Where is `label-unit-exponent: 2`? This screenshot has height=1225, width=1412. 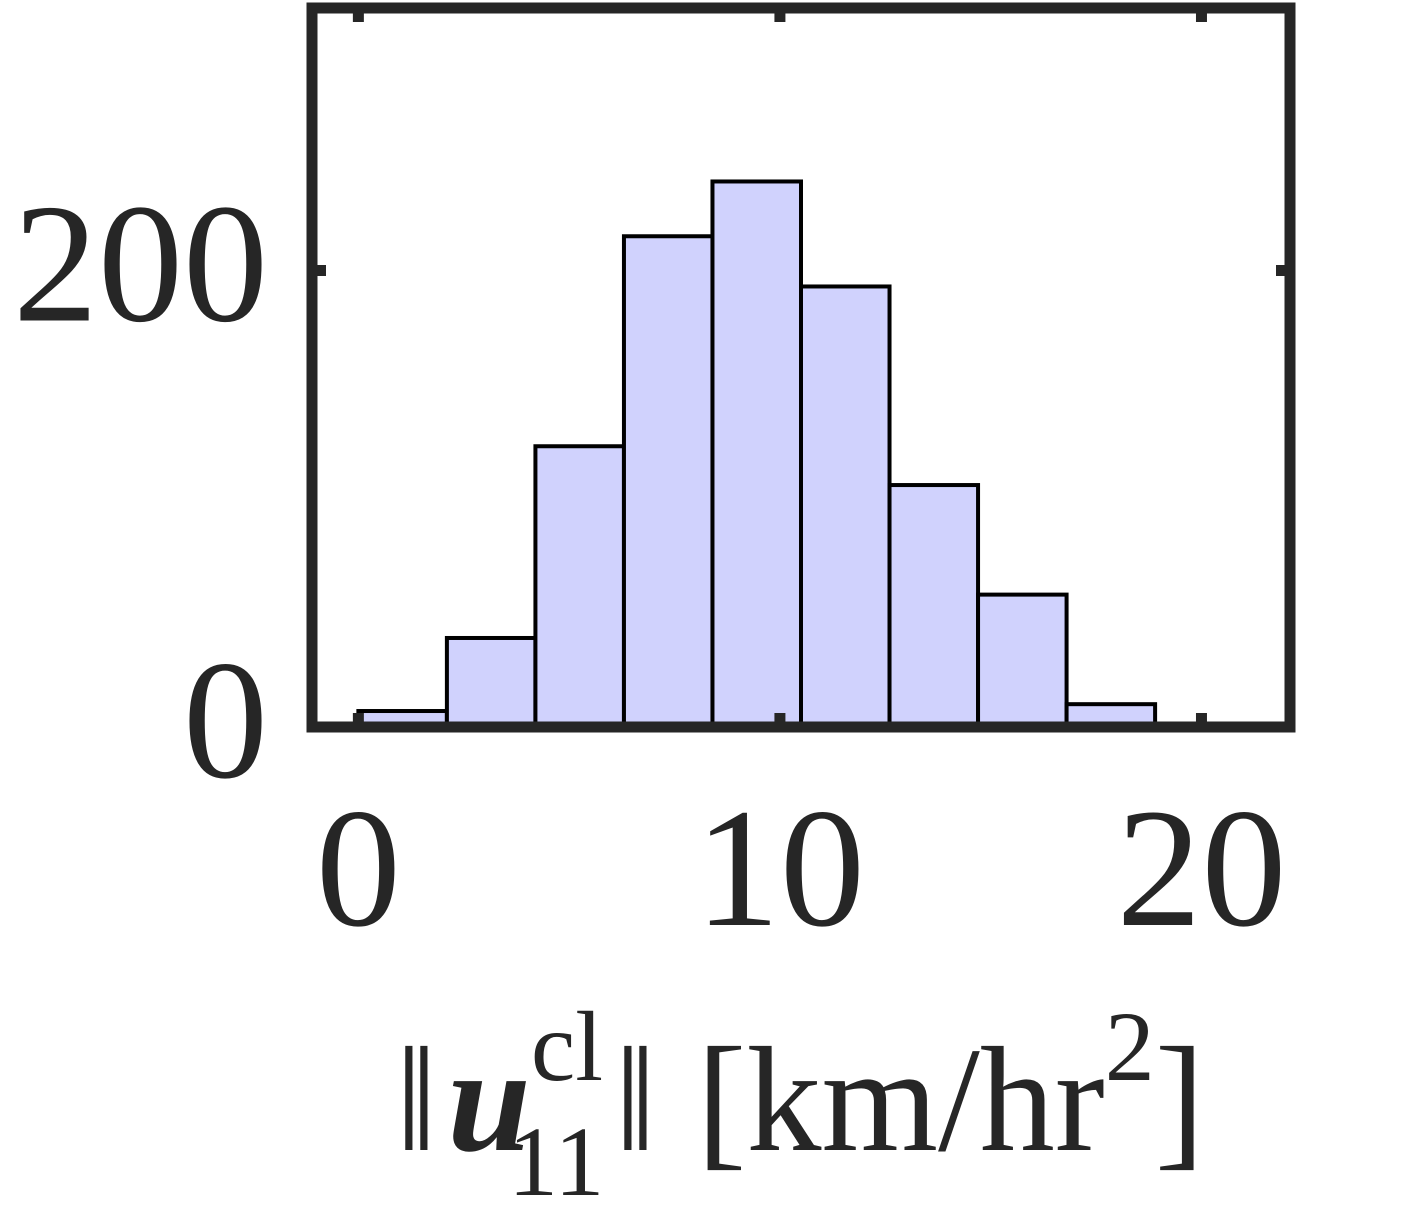
label-unit-exponent: 2 is located at coordinates (1130, 1046).